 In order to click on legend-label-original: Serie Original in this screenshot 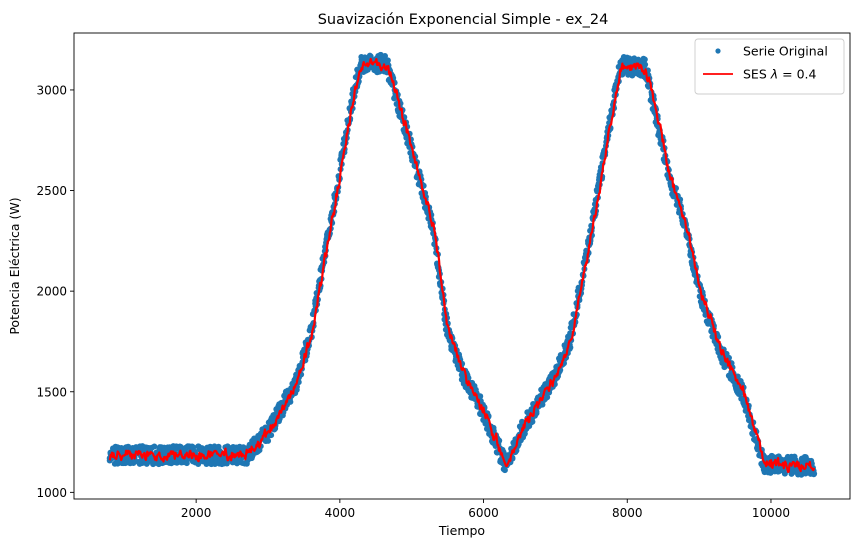, I will do `click(785, 51)`.